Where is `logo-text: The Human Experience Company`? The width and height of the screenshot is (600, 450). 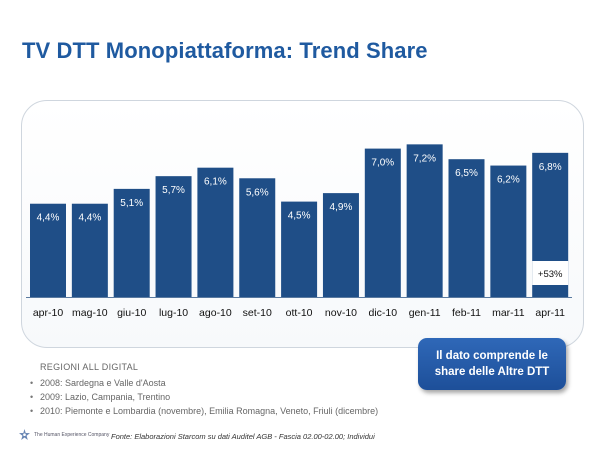 logo-text: The Human Experience Company is located at coordinates (72, 434).